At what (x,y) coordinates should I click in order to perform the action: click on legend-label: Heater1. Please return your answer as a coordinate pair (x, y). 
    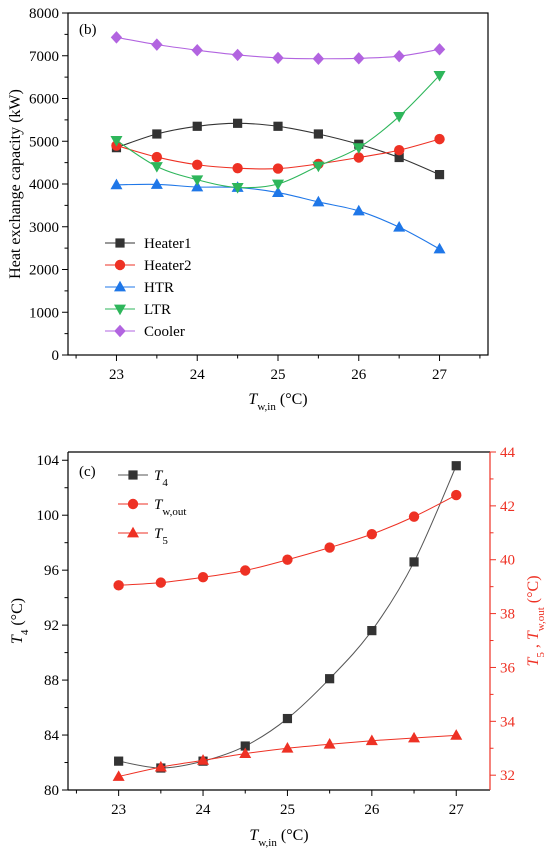
    Looking at the image, I should click on (167, 244).